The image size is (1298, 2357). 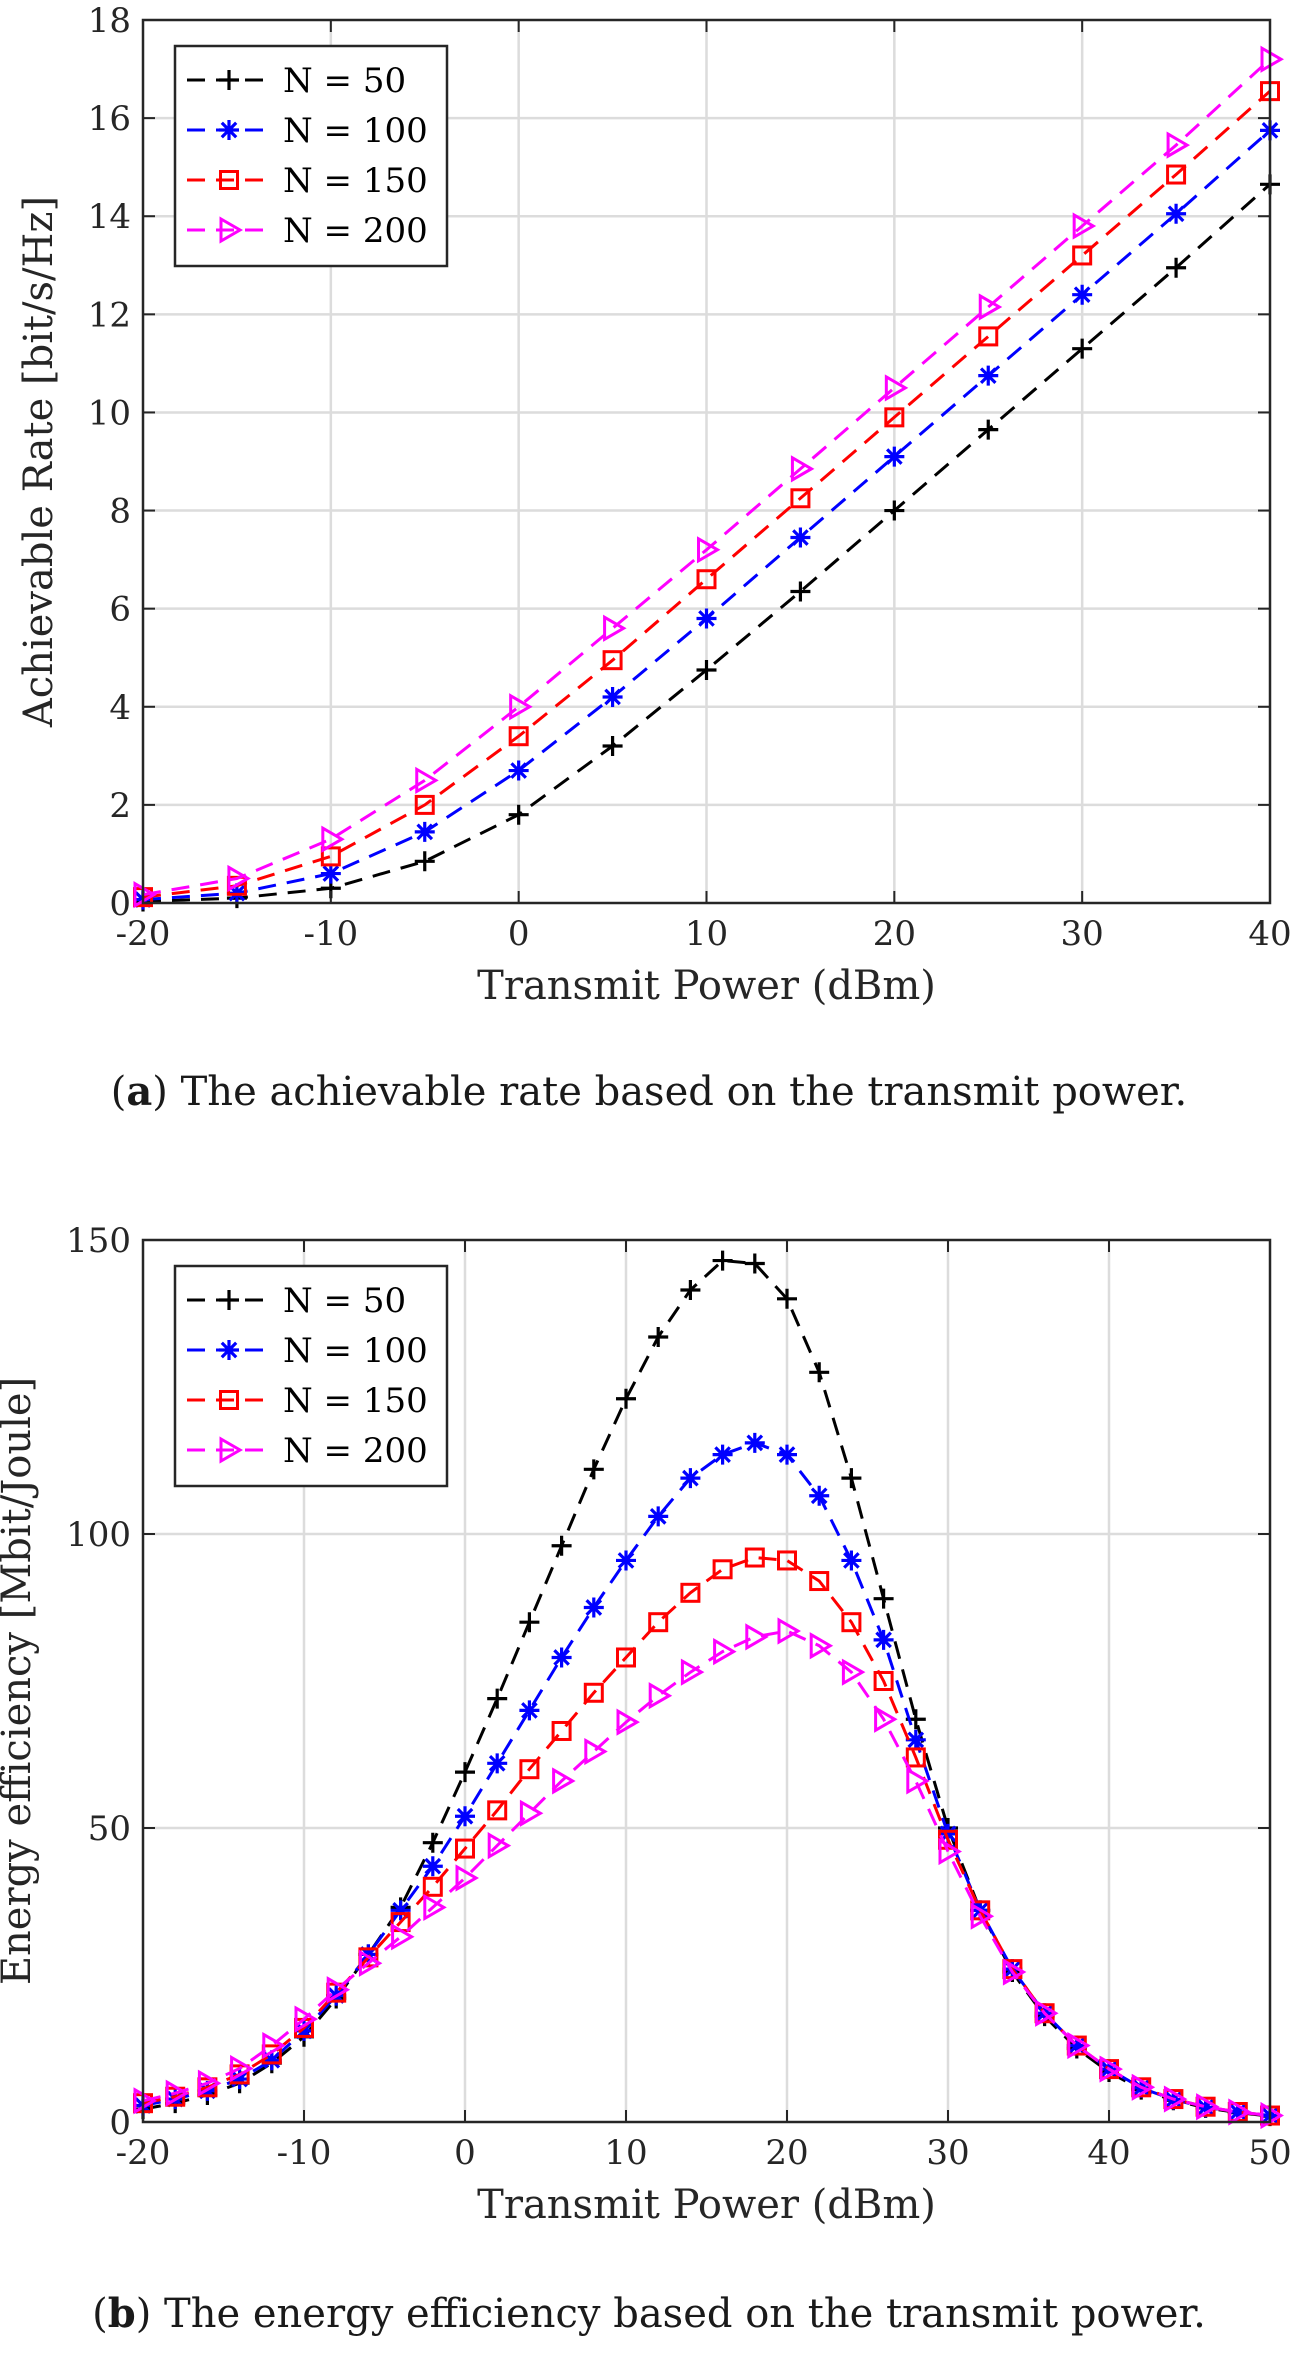 What do you see at coordinates (307, 1351) in the screenshot?
I see `legend-item: N = 100` at bounding box center [307, 1351].